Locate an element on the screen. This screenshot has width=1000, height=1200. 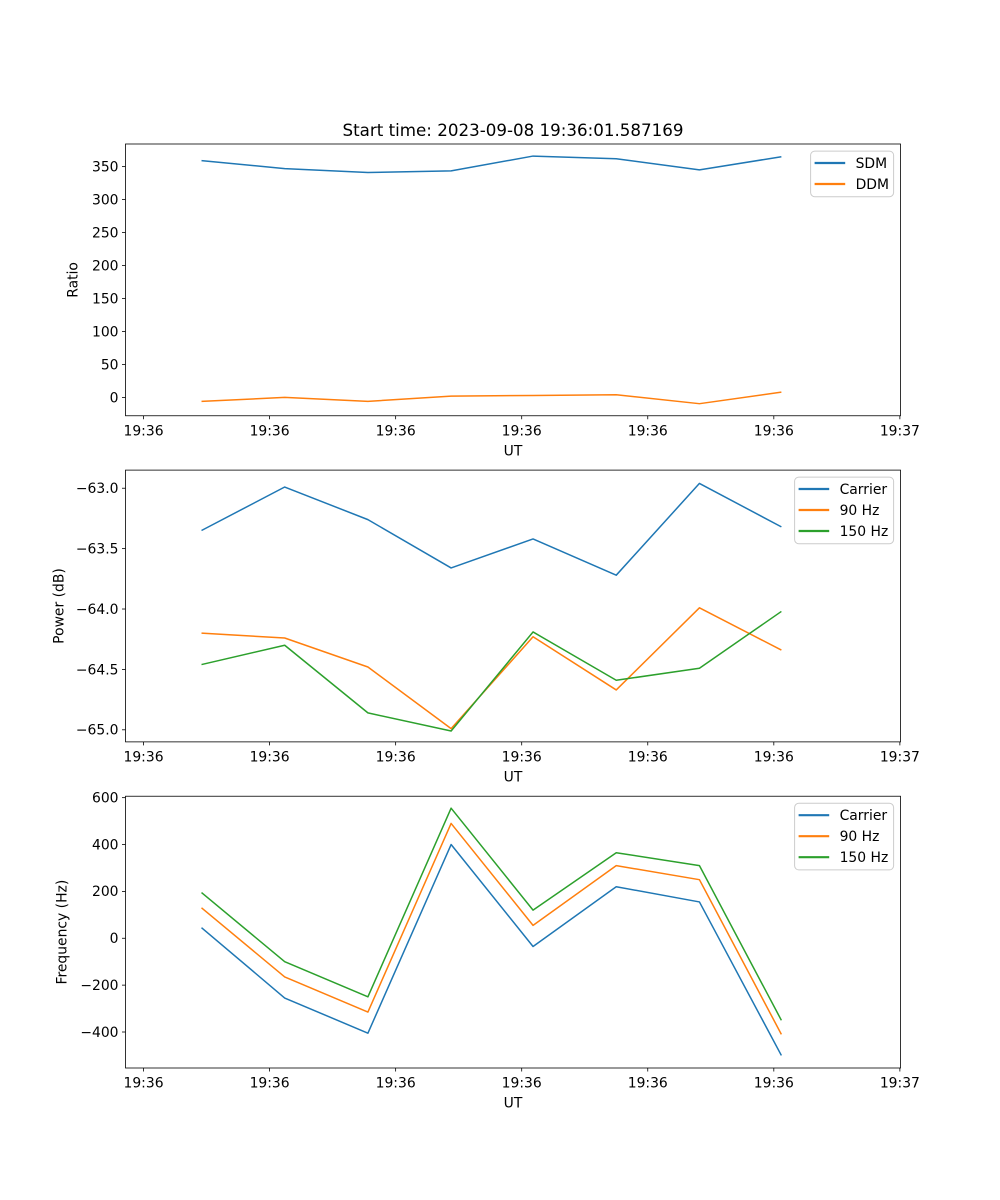
y-axis-label: Ratio is located at coordinates (74, 280).